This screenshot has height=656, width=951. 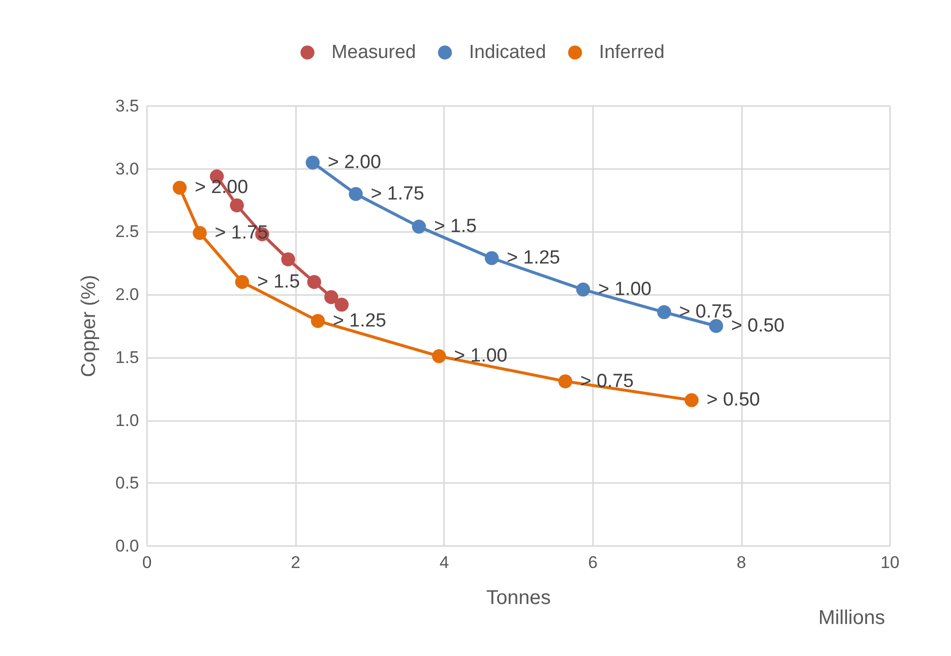 I want to click on y-tick-label: 3.5, so click(x=127, y=106).